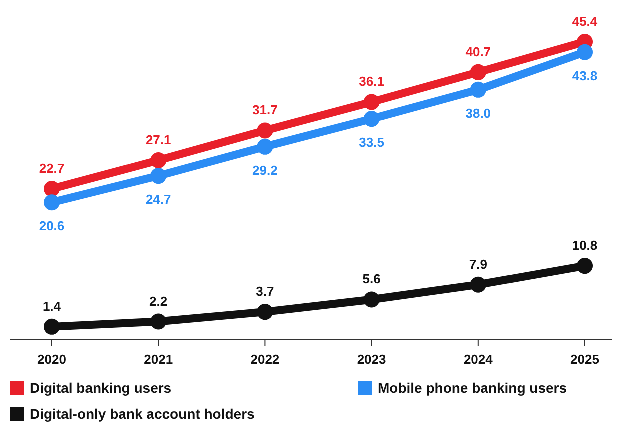  I want to click on x-tick-label: 2025, so click(585, 359).